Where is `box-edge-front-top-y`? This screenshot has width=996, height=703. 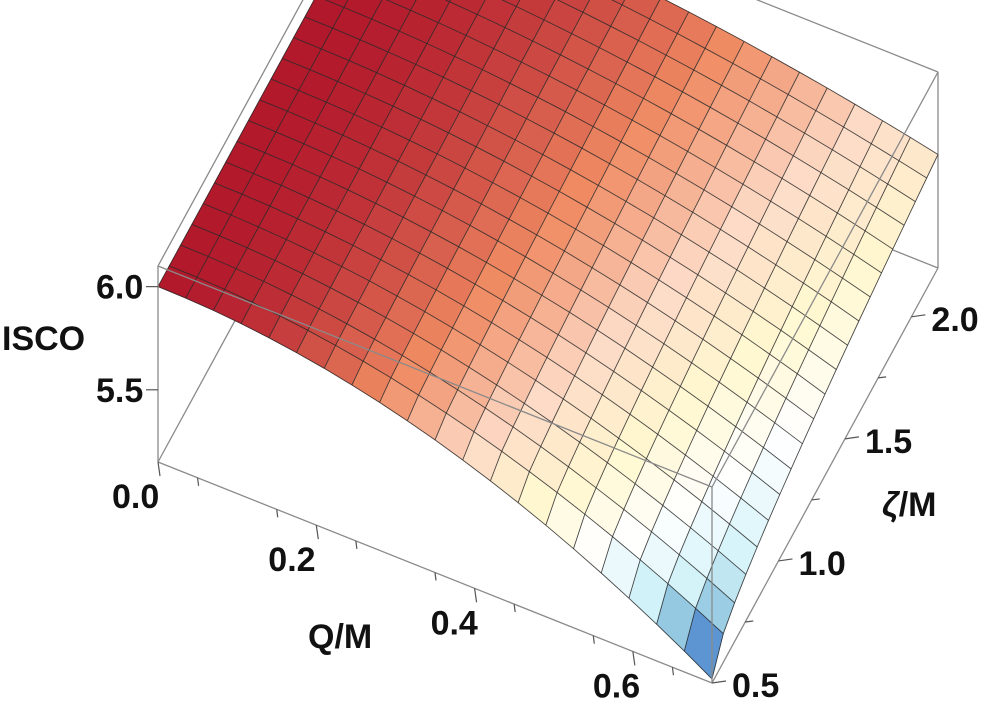
box-edge-front-top-y is located at coordinates (825, 279).